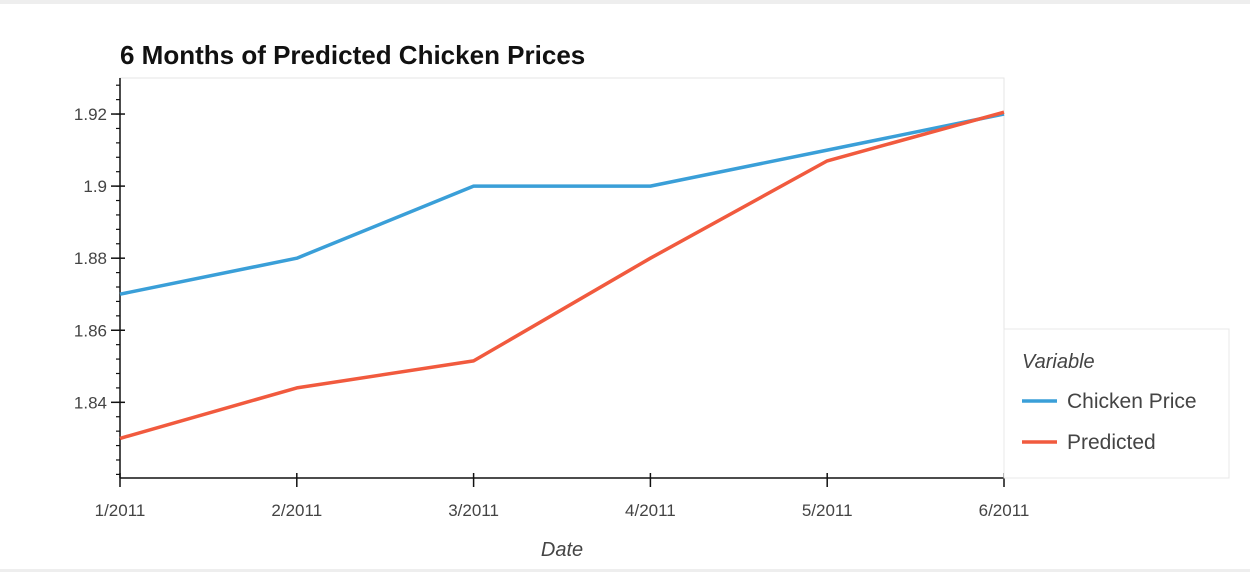 This screenshot has height=576, width=1250. Describe the element at coordinates (827, 510) in the screenshot. I see `x-tick-label: 5/2011` at that location.